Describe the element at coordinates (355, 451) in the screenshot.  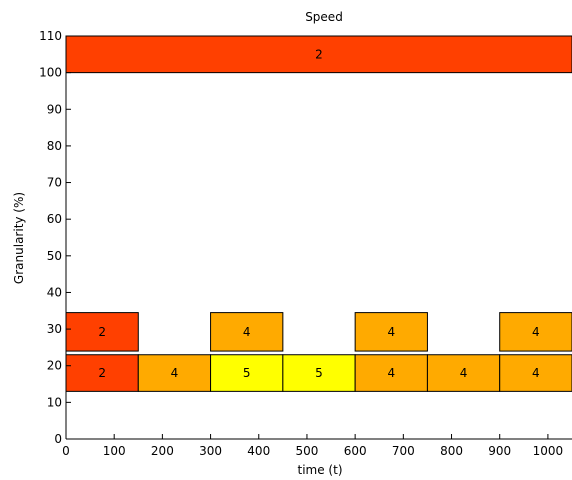
I see `x-tick-label-6: 600` at that location.